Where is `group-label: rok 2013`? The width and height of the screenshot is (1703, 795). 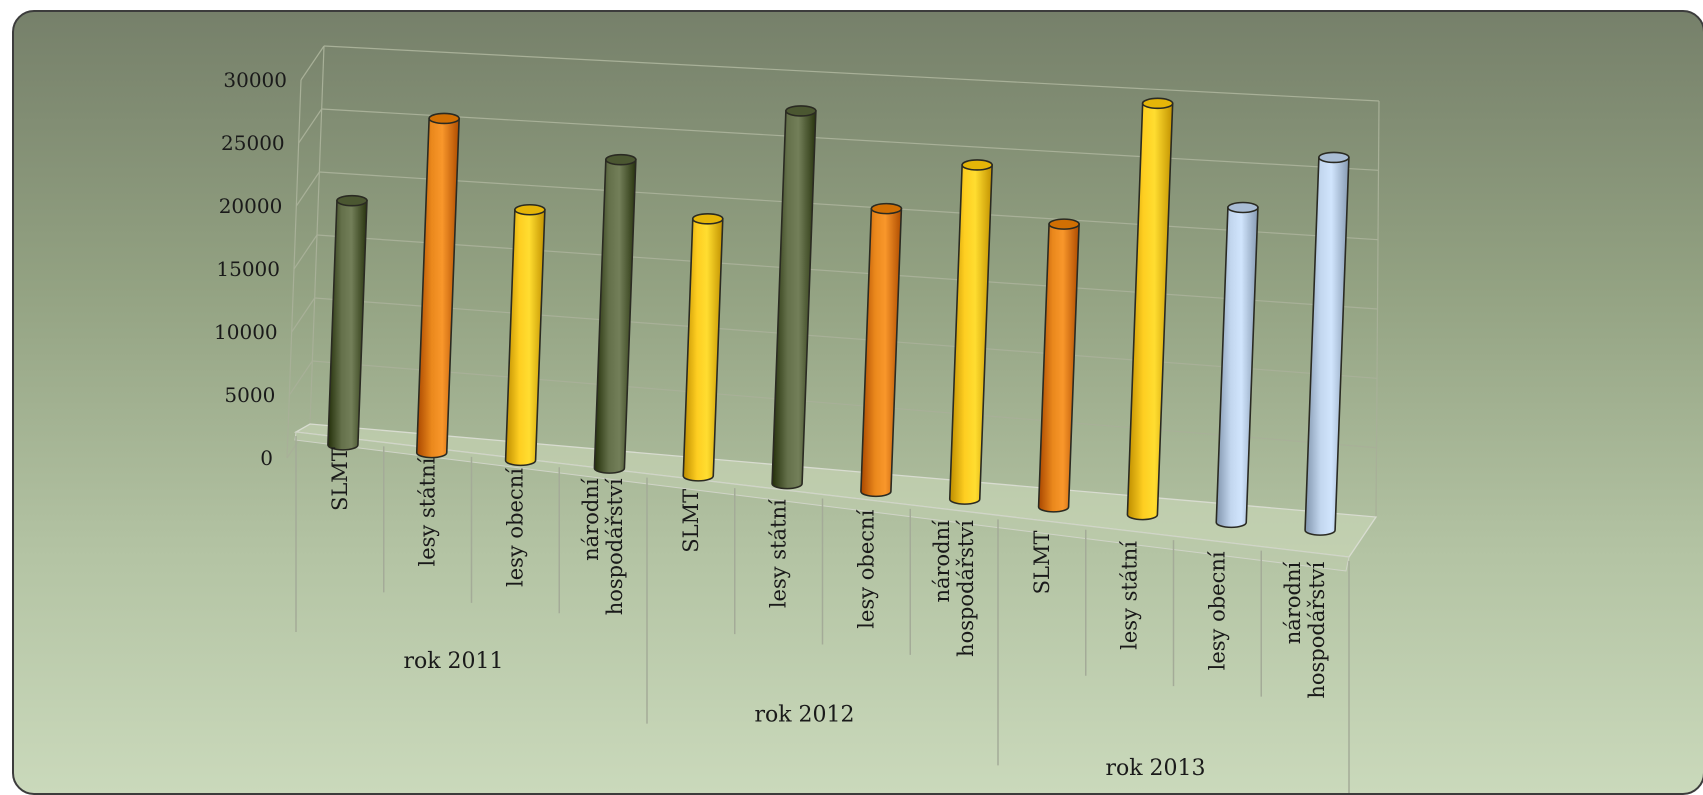
group-label: rok 2013 is located at coordinates (1155, 768).